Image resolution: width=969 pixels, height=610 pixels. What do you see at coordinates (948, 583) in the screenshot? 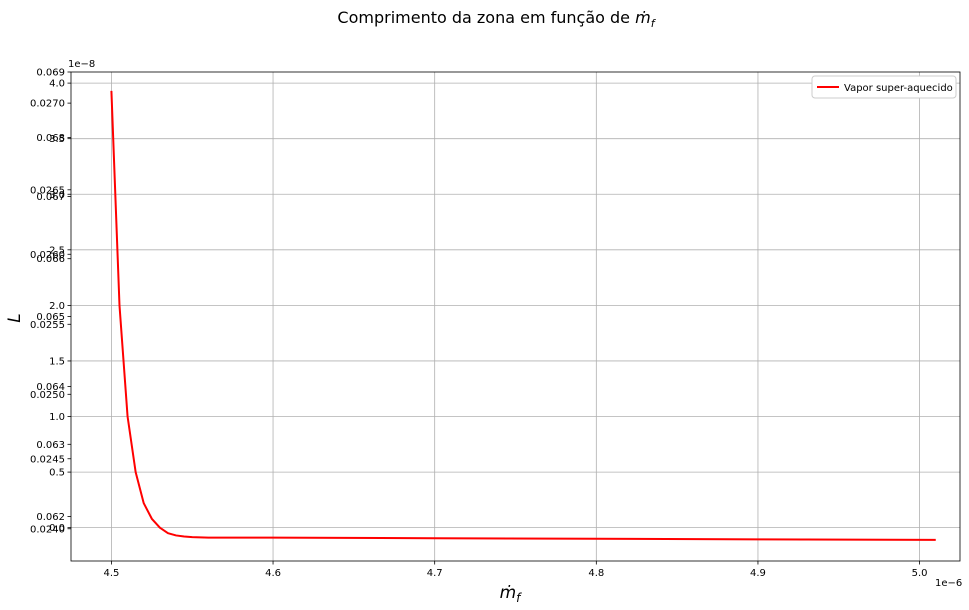
I see `x-offset-label: 1e−6` at bounding box center [948, 583].